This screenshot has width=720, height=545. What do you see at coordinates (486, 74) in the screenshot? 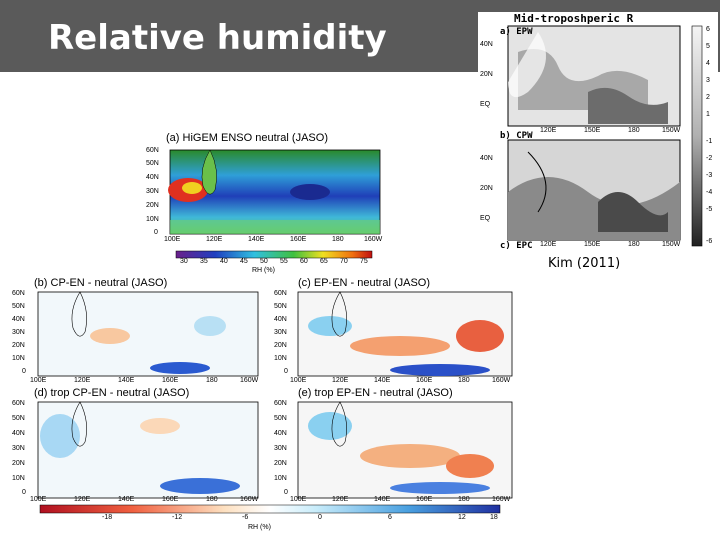
I see `right-a-lat-tick: 20N` at bounding box center [486, 74].